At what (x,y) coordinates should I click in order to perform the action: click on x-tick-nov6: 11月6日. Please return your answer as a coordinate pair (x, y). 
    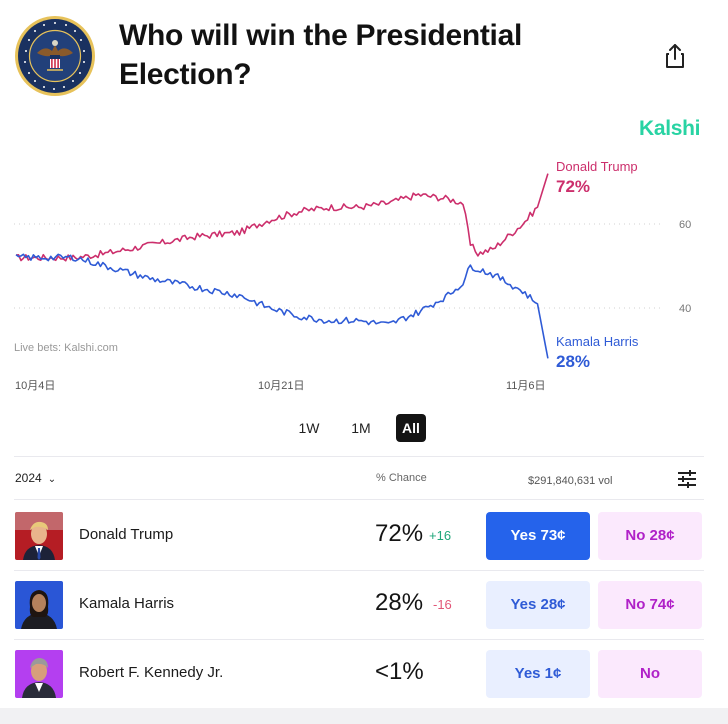
    Looking at the image, I should click on (526, 386).